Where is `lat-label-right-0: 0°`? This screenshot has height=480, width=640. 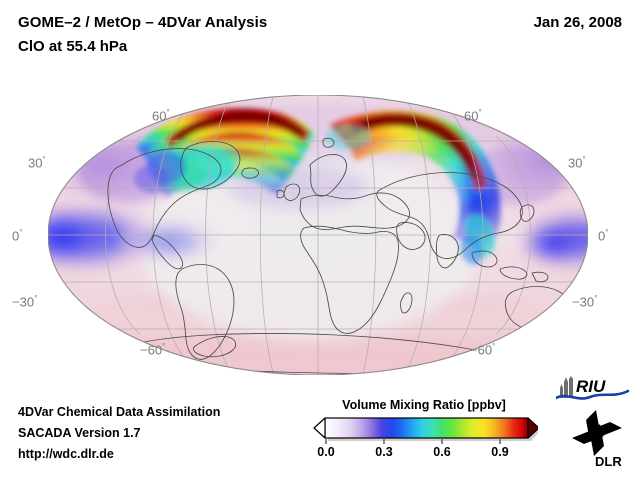
lat-label-right-0: 0° is located at coordinates (603, 236).